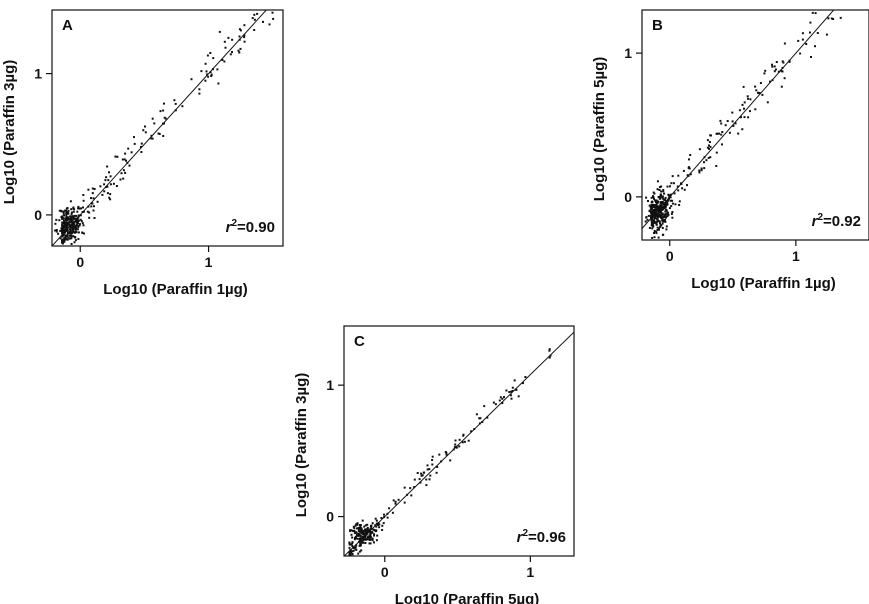  What do you see at coordinates (256, 227) in the screenshot?
I see `r-squared-value: =0.90` at bounding box center [256, 227].